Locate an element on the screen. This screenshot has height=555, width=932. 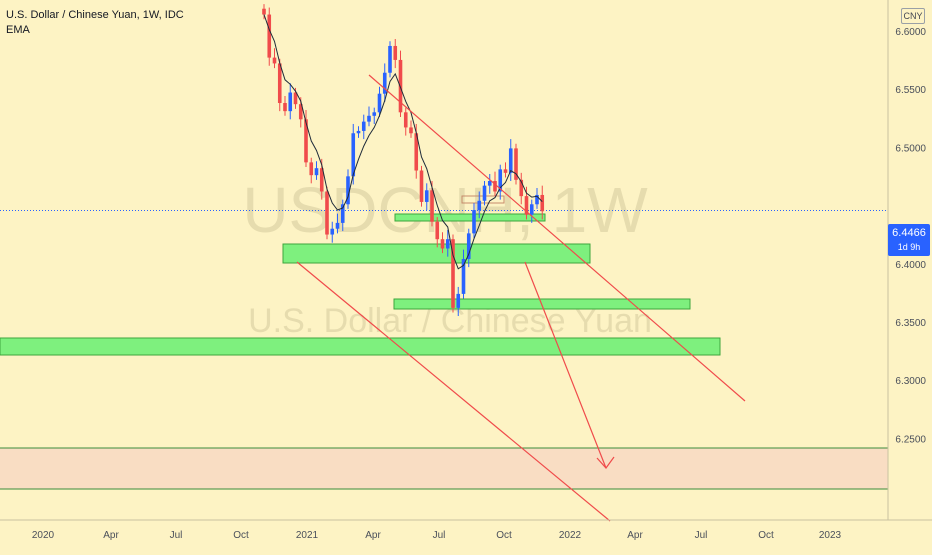
price-tick-label: 6.4000 is located at coordinates (910, 265).